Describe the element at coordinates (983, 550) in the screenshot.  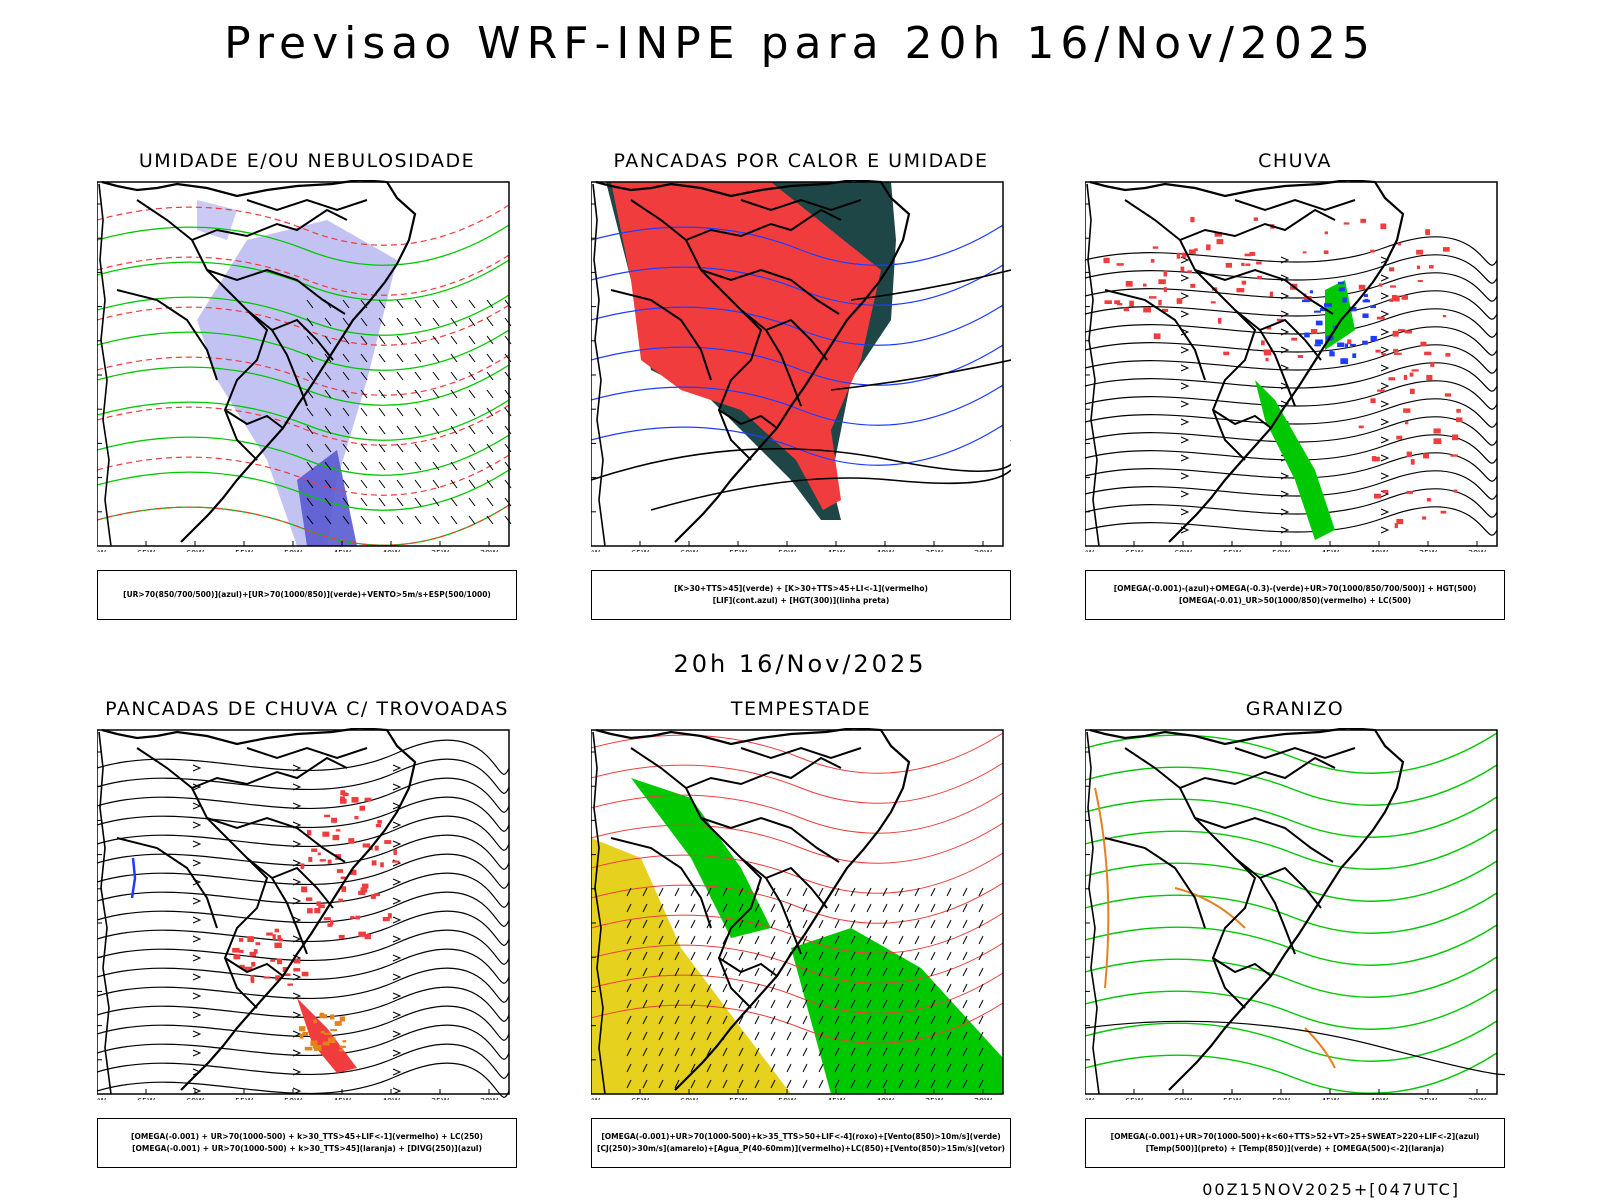
I see `lon-label: 30W` at that location.